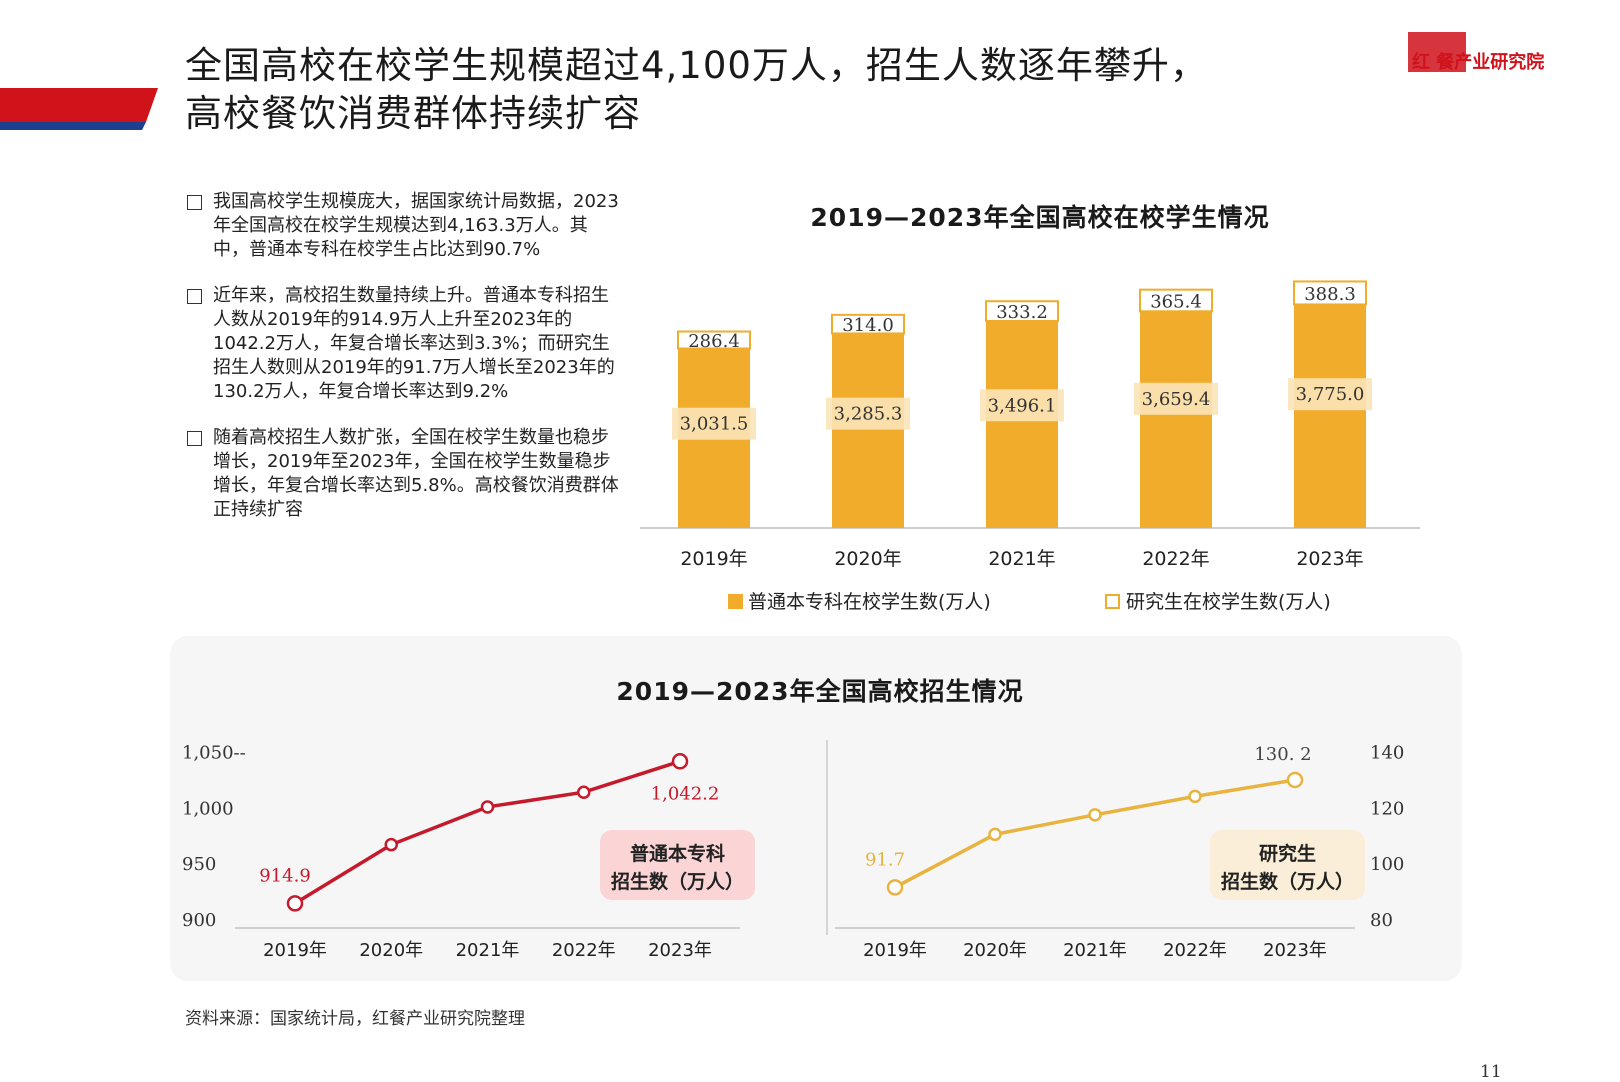 The height and width of the screenshot is (1082, 1620). I want to click on data-label-first: 91.7, so click(885, 859).